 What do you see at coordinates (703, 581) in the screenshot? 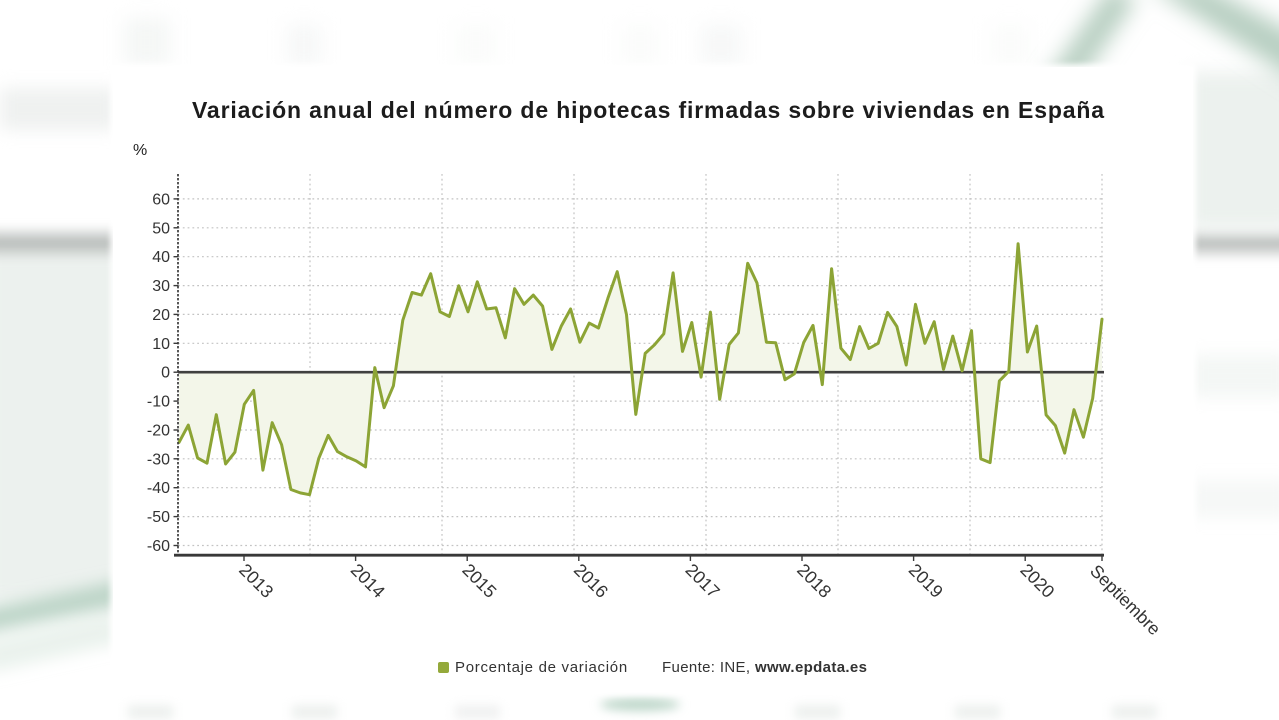
I see `svg-text: 2017` at bounding box center [703, 581].